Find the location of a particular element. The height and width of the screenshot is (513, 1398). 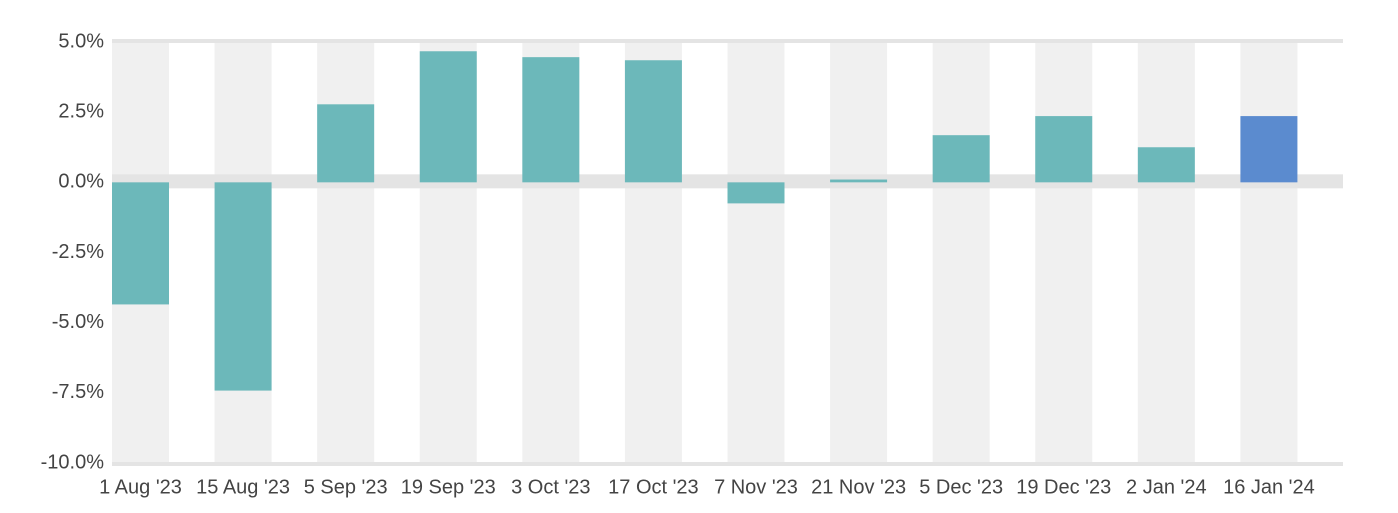

x-tick-label: 17 Oct '23 is located at coordinates (653, 487).